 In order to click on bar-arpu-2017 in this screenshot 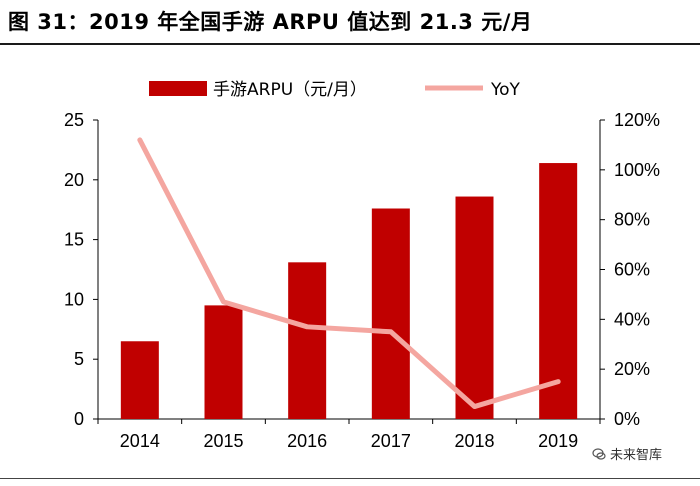, I will do `click(390, 313)`.